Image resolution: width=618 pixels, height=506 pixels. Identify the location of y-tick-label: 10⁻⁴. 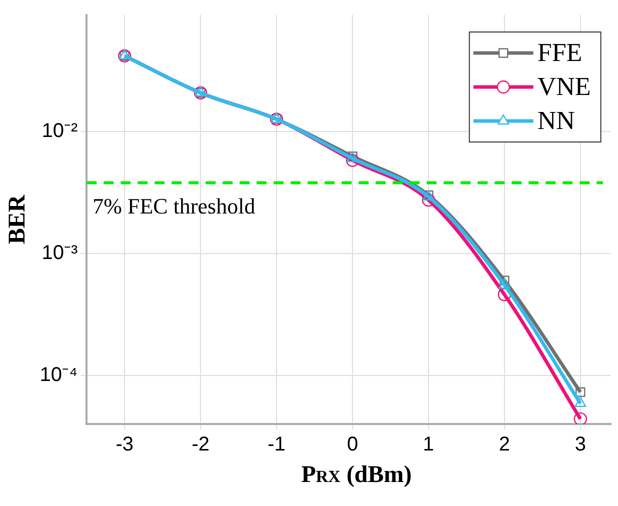
(59, 375).